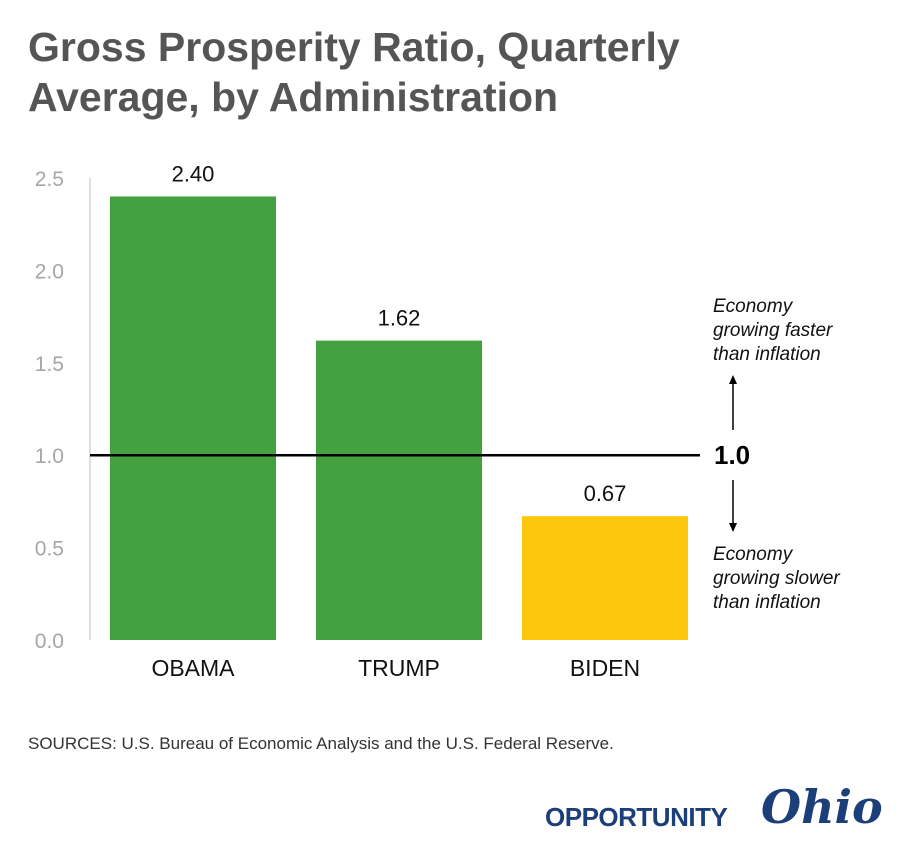 The width and height of the screenshot is (900, 865). I want to click on y-axis: 0.0 0.5 1.0 1.5 2.0 2.5, so click(63, 410).